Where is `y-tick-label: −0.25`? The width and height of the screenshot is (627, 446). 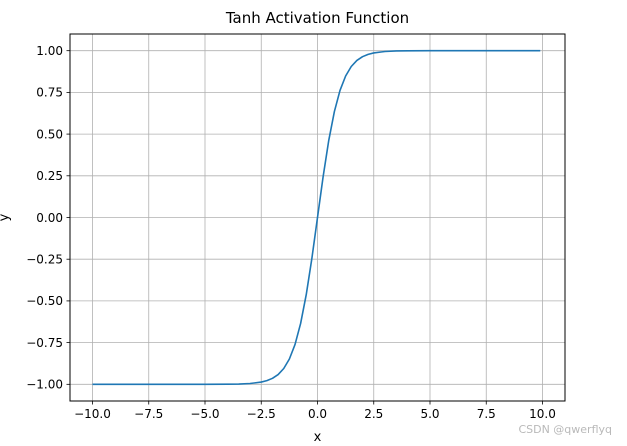
y-tick-label: −0.25 is located at coordinates (44, 260).